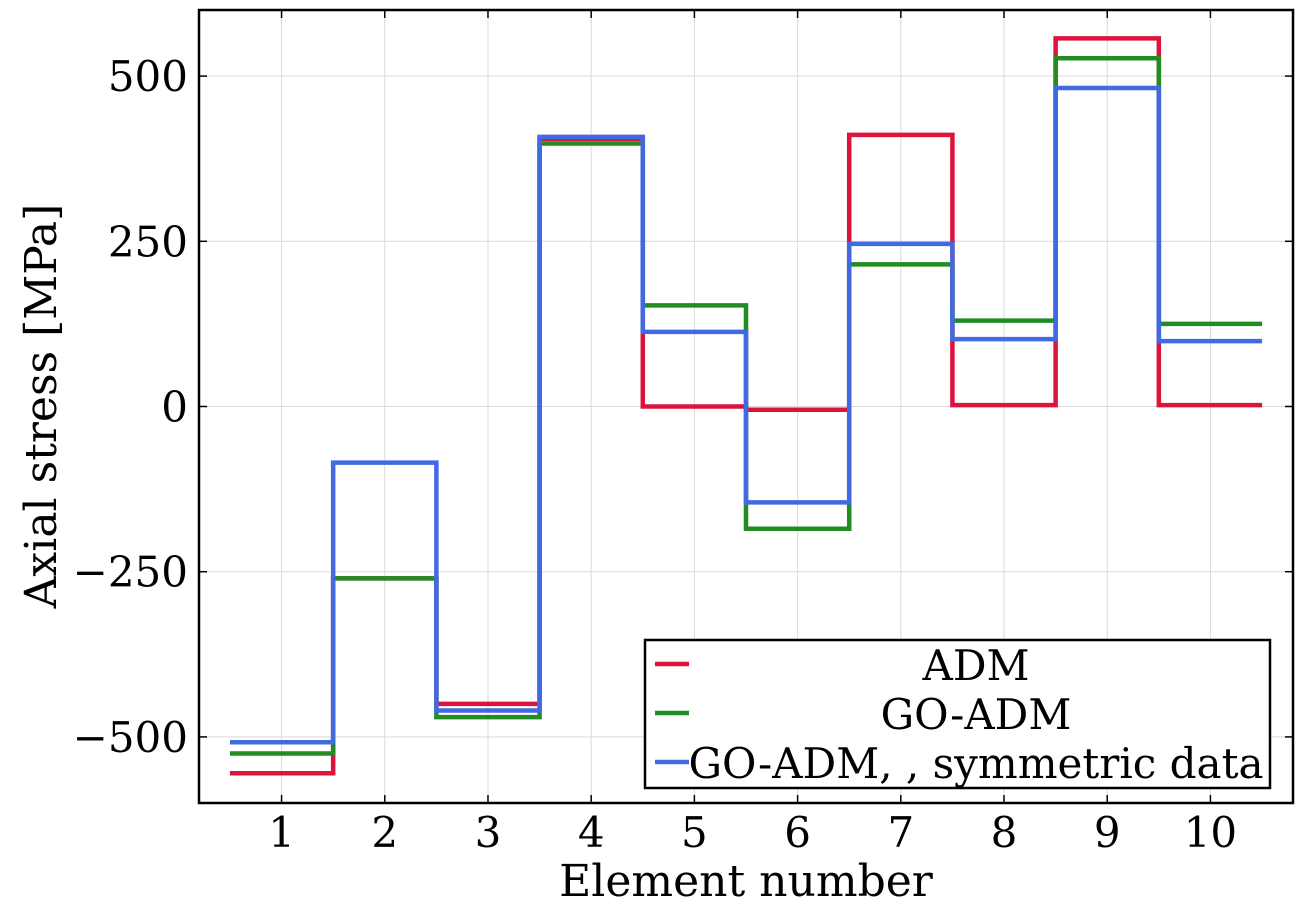 This screenshot has width=1303, height=912. What do you see at coordinates (975, 763) in the screenshot?
I see `legend-label-go-adm-symmetric: GO-ADM, , symmetric data` at bounding box center [975, 763].